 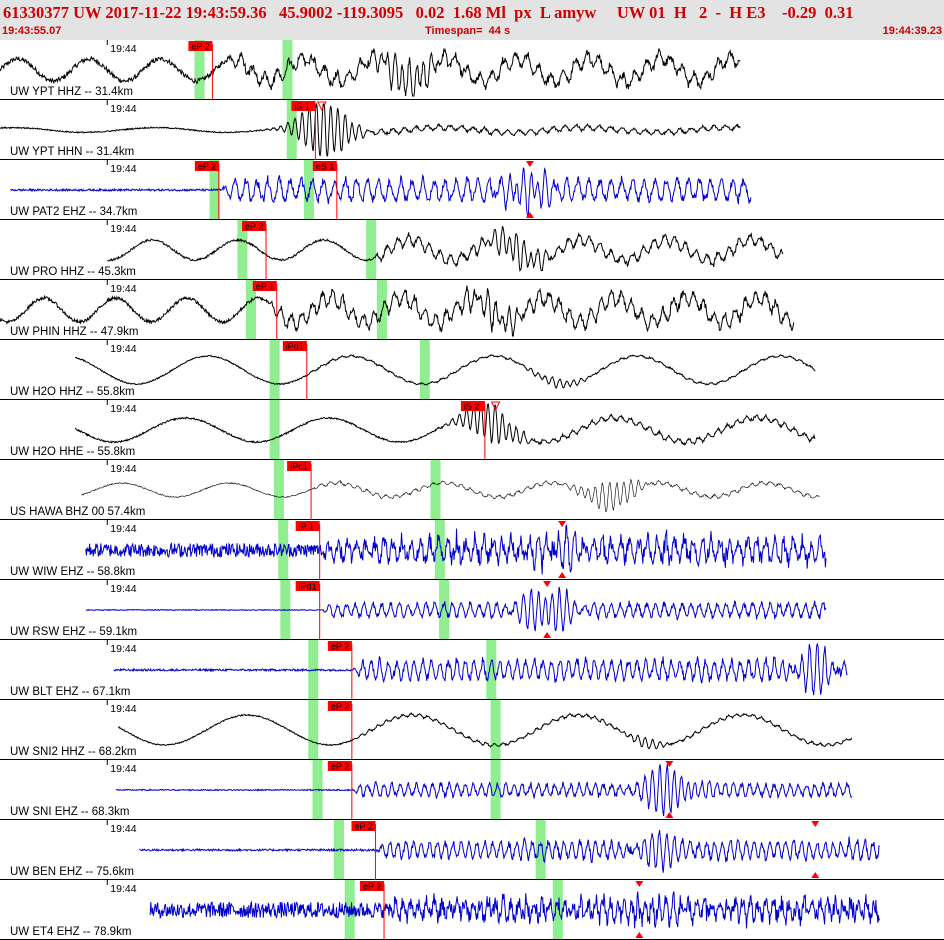 What do you see at coordinates (73, 632) in the screenshot?
I see `station-label: UW RSW EHZ -- 59.1km` at bounding box center [73, 632].